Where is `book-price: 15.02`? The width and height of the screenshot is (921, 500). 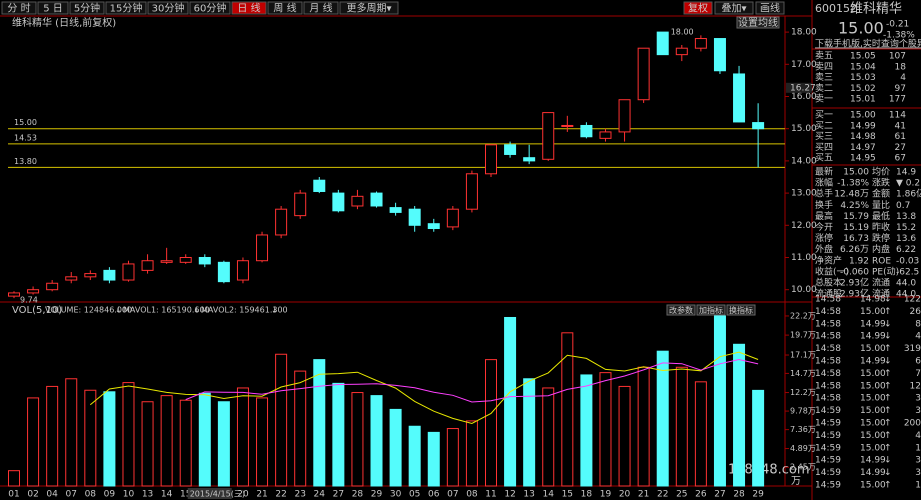
book-price: 15.02 is located at coordinates (863, 89).